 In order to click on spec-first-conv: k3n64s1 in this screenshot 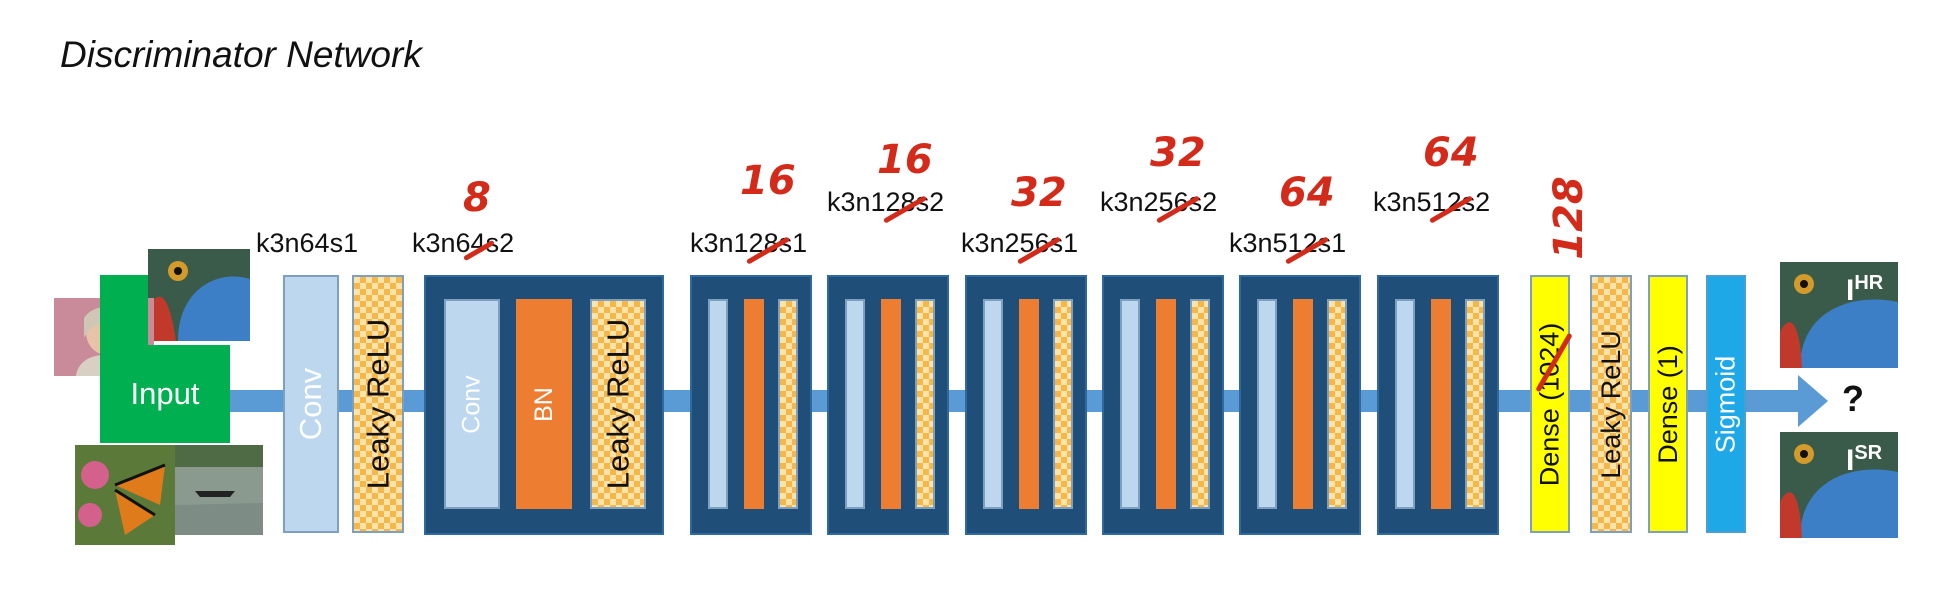, I will do `click(307, 243)`.